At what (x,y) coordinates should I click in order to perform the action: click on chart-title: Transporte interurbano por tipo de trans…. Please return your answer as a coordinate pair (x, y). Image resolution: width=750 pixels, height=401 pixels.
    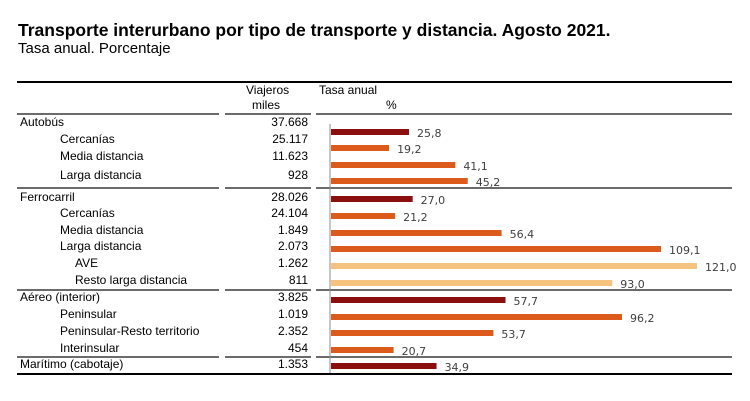
    Looking at the image, I should click on (314, 30).